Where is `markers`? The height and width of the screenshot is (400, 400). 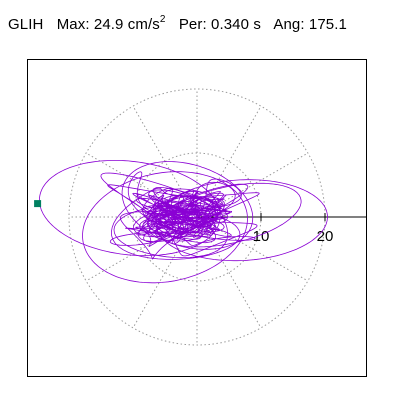
markers is located at coordinates (38, 204).